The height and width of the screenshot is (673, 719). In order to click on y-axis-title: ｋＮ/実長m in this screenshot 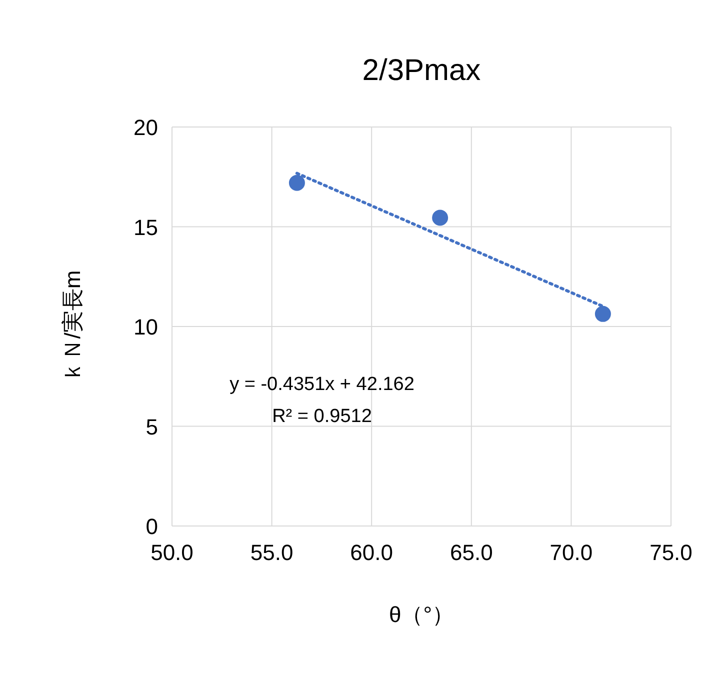, I will do `click(72, 326)`.